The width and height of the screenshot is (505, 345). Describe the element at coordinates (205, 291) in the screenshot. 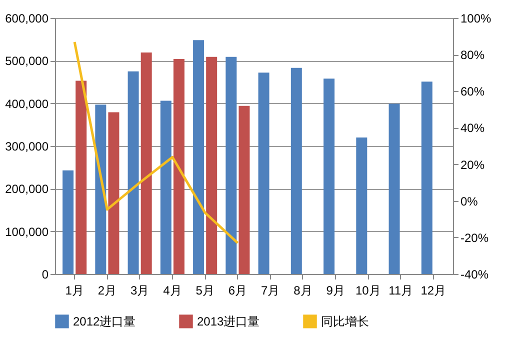

I see `x-tick-label: 5月` at that location.